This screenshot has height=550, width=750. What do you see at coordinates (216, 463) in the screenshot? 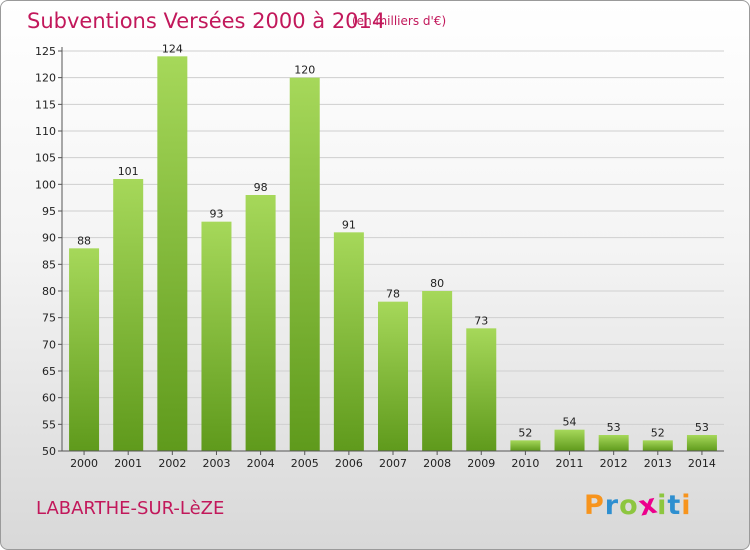
I see `x-tick-label: 2003` at bounding box center [216, 463].